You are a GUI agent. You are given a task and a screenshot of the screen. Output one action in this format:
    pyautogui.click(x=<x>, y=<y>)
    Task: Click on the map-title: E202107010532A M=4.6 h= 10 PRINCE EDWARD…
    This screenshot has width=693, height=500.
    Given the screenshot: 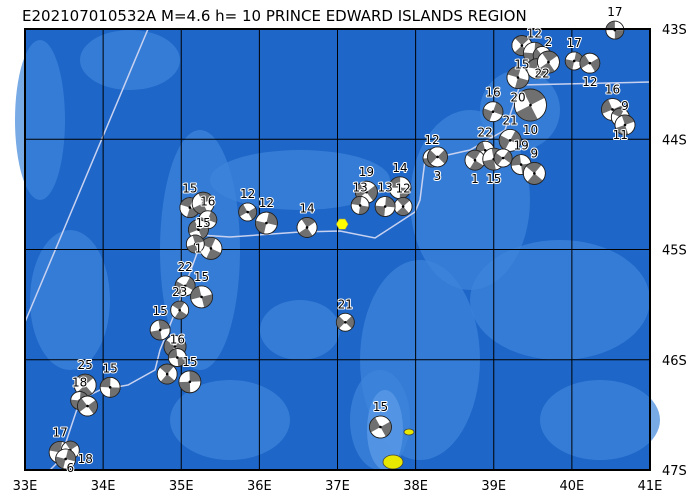 What is the action you would take?
    pyautogui.click(x=274, y=16)
    